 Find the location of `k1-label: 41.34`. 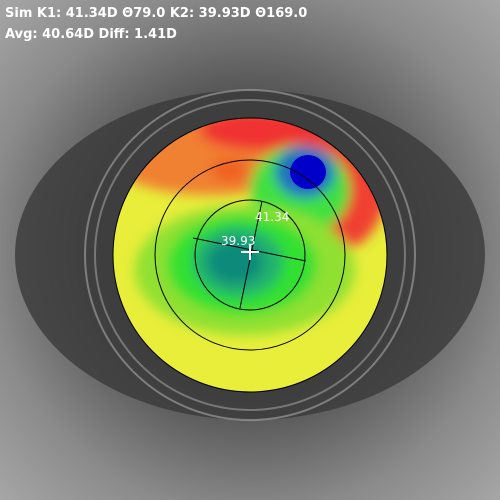

k1-label: 41.34 is located at coordinates (272, 217).